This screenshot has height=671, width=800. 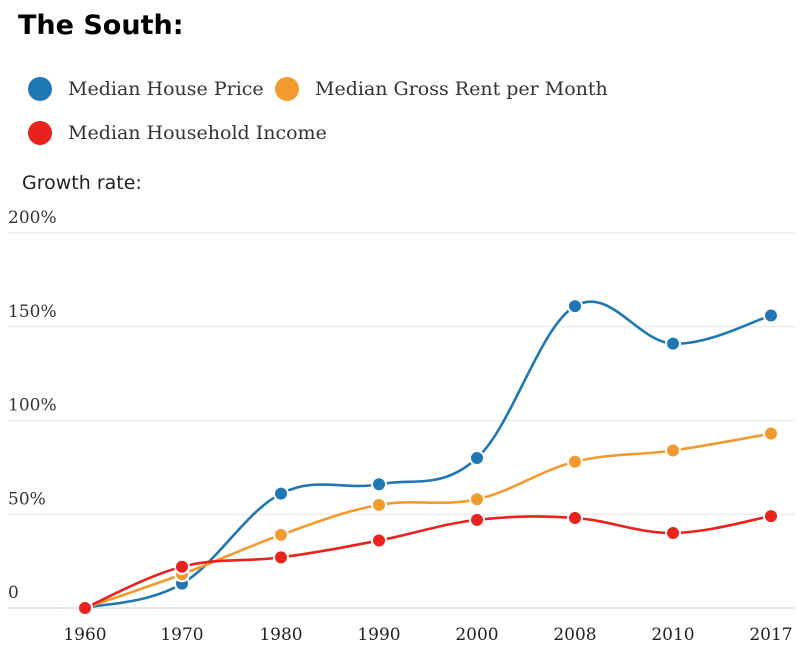 I want to click on legend-marker-household-income, so click(x=40, y=133).